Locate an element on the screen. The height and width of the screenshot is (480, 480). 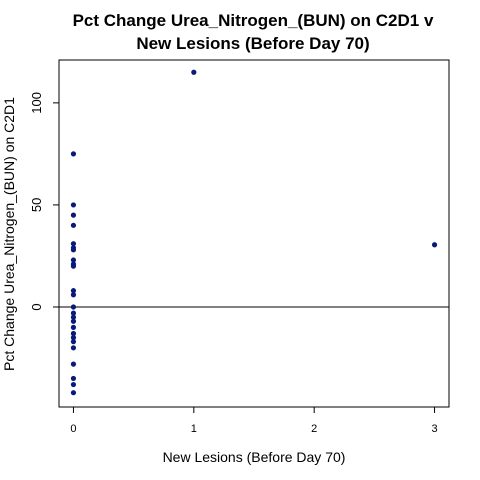
x-tick-label: 2 is located at coordinates (314, 429).